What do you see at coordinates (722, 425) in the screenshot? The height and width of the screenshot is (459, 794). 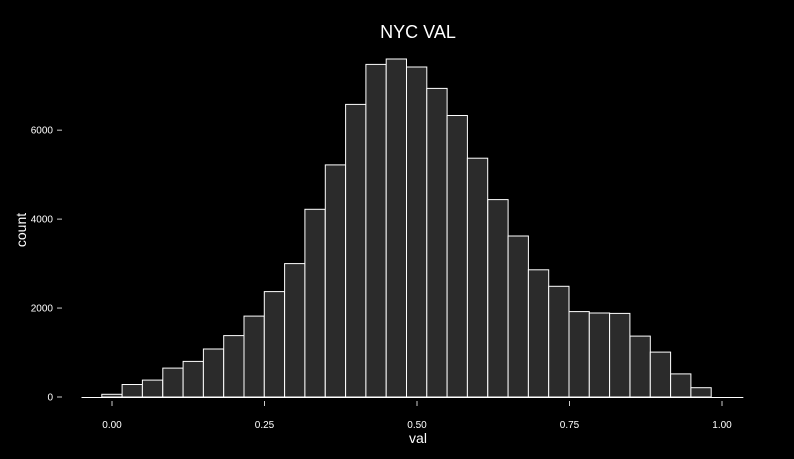 I see `x-tick-label: 1.00` at bounding box center [722, 425].